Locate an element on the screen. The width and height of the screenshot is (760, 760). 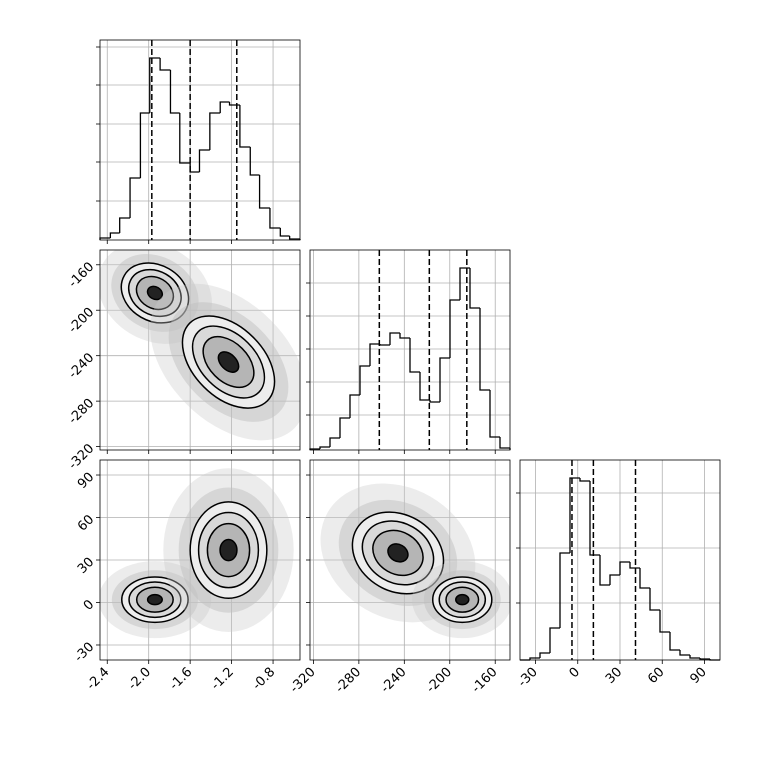
y-tick-label: -240 is located at coordinates (81, 365).